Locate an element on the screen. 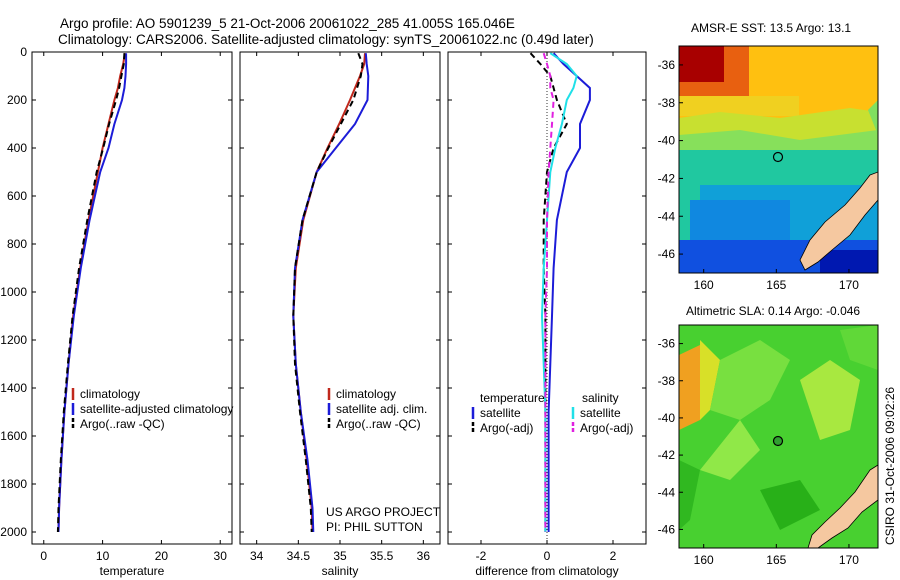 The height and width of the screenshot is (580, 900). x-tick-label: 35 is located at coordinates (340, 556).